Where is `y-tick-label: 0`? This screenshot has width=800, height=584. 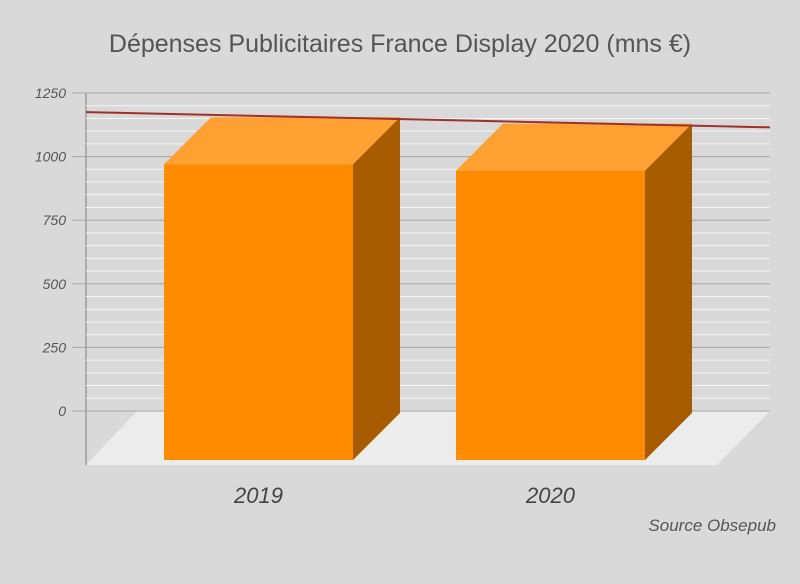
y-tick-label: 0 is located at coordinates (62, 411).